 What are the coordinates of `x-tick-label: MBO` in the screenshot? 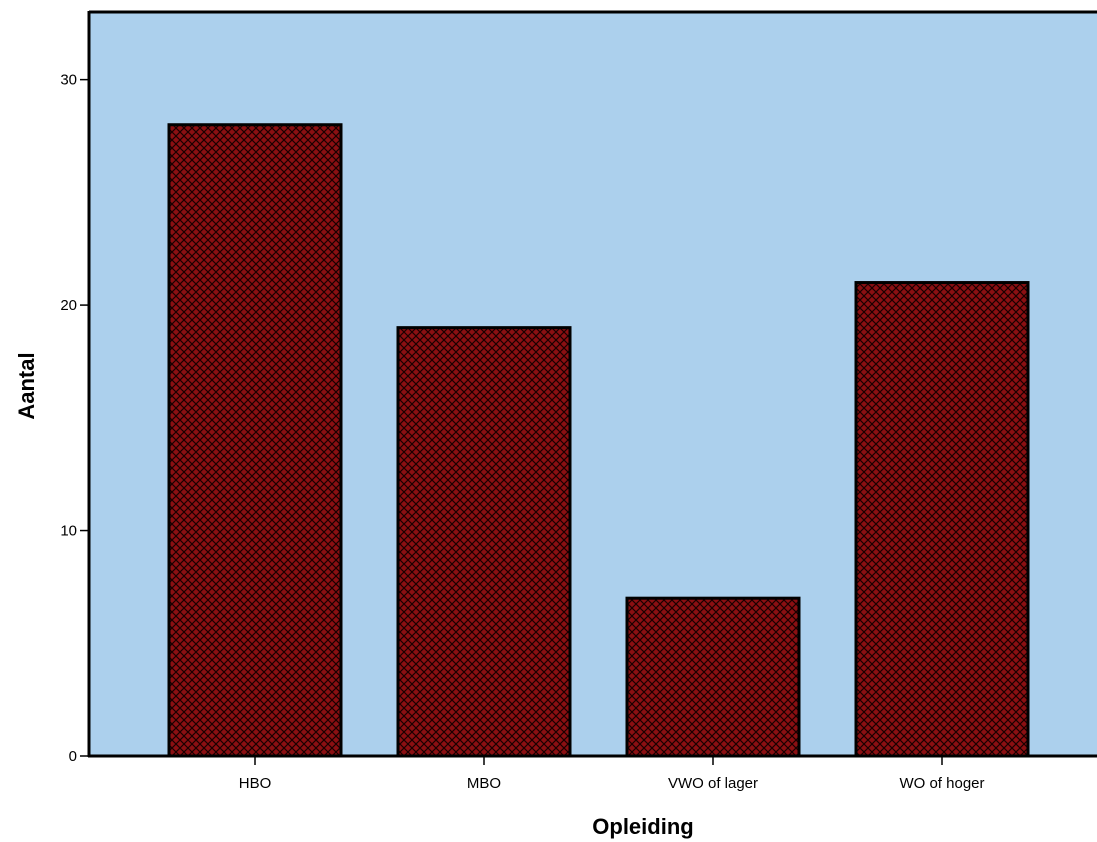 It's located at (484, 783).